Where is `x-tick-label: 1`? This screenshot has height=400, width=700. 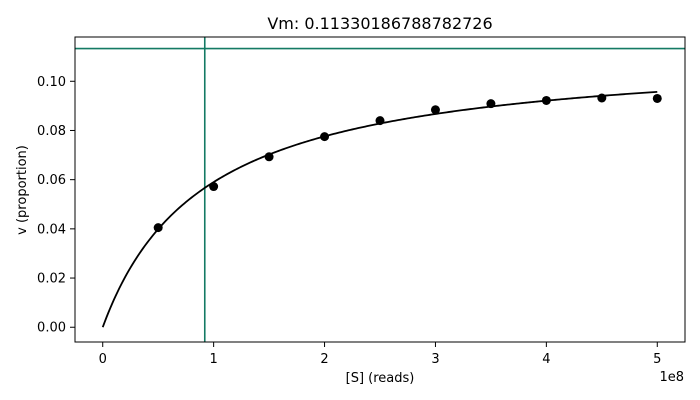 x-tick-label: 1 is located at coordinates (213, 359).